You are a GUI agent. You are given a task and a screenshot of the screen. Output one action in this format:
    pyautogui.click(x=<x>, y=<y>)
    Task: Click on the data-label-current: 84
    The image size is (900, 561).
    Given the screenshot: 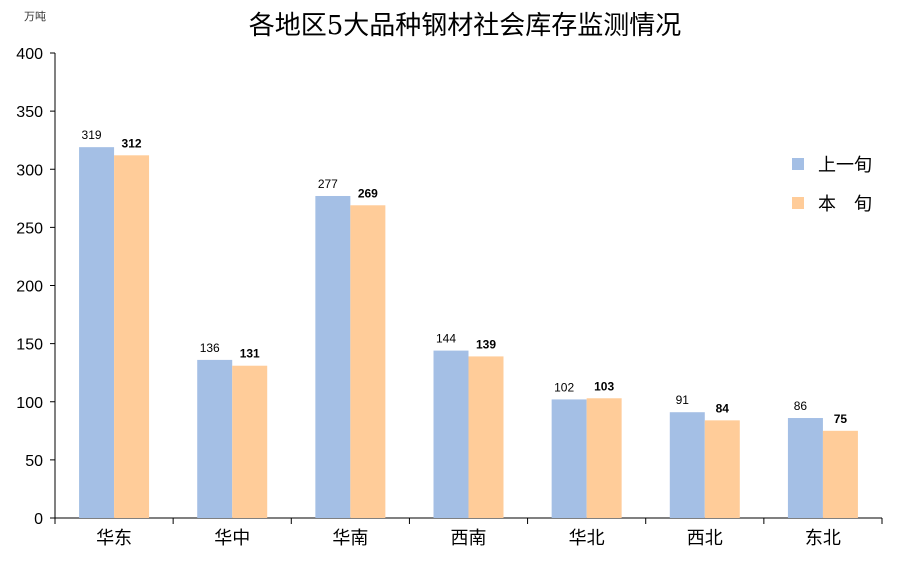 What is the action you would take?
    pyautogui.click(x=723, y=408)
    